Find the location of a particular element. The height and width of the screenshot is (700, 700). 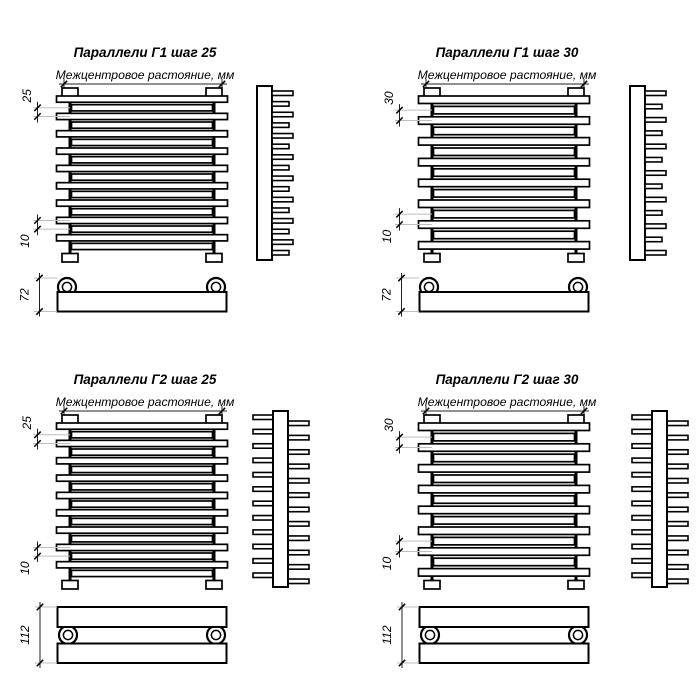

step-dimension-value: 25 is located at coordinates (27, 423).